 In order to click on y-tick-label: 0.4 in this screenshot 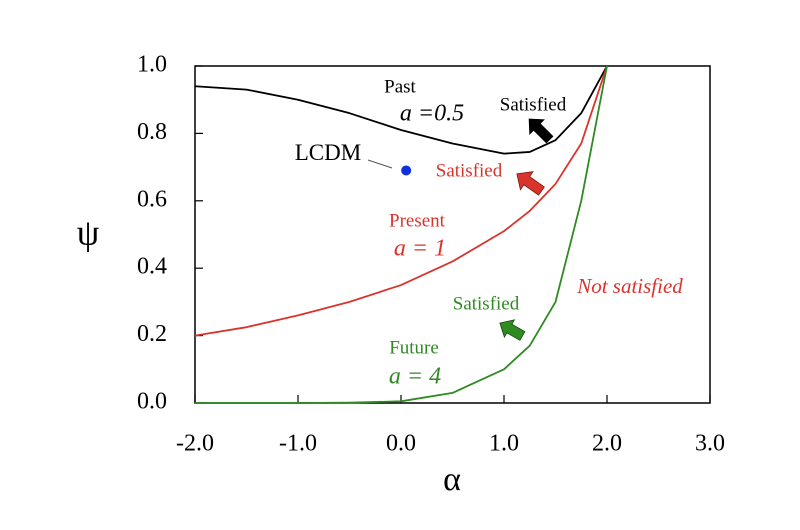, I will do `click(152, 267)`.